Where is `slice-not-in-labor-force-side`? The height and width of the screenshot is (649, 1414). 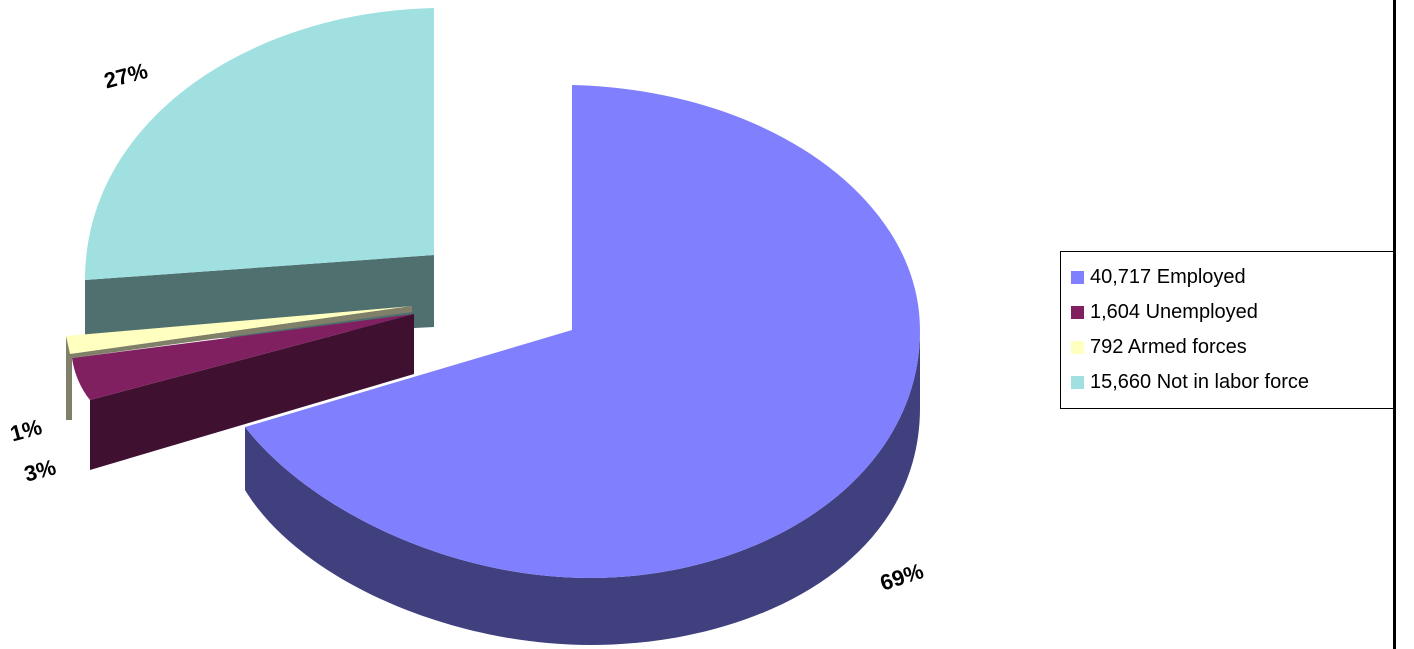 slice-not-in-labor-force-side is located at coordinates (259, 300).